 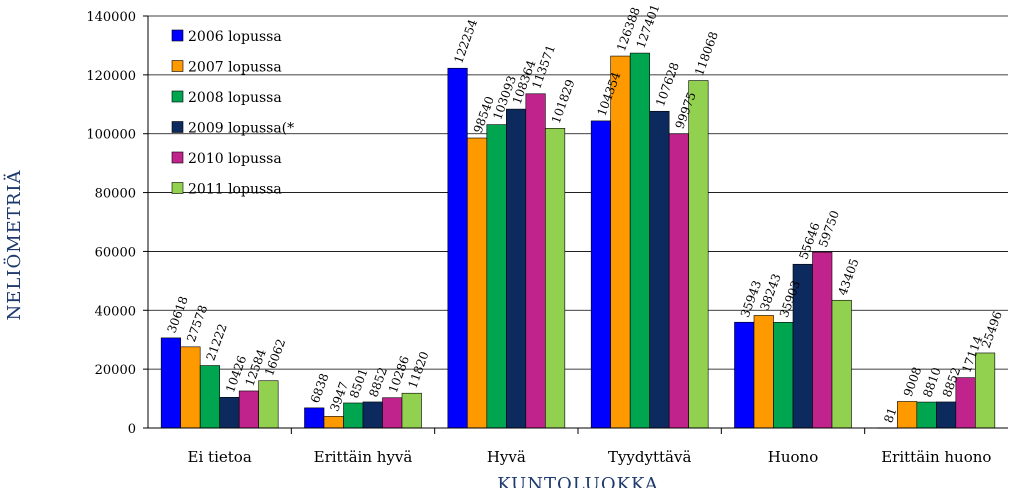 I want to click on category-label: Huono, so click(x=793, y=457).